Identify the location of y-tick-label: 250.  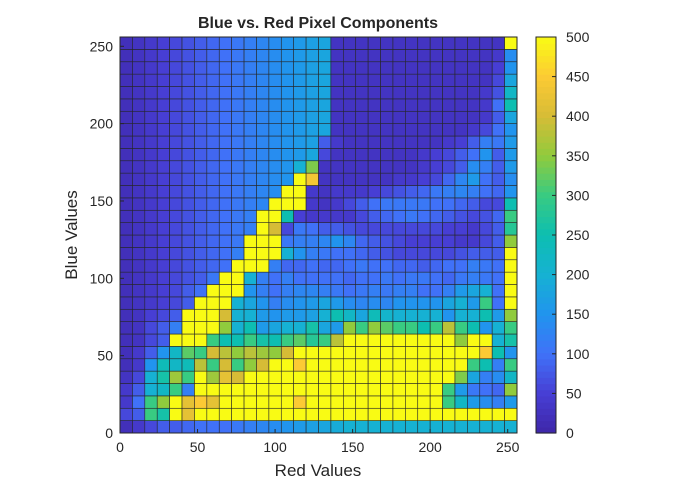
(102, 46).